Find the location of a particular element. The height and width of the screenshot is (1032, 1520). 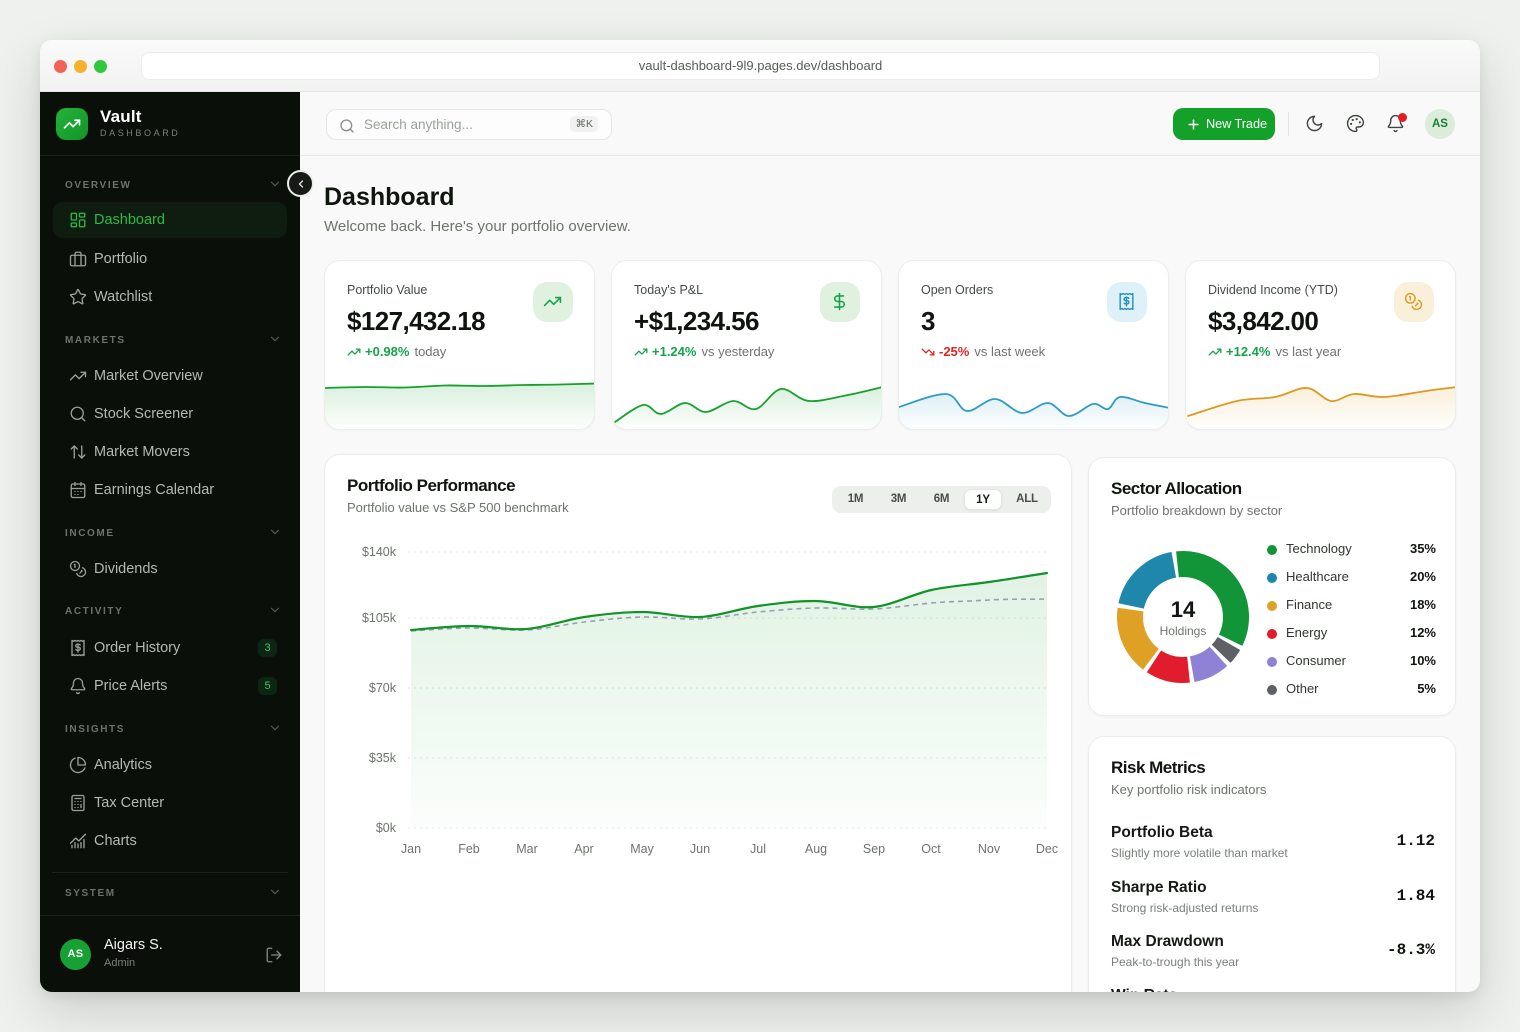

svg-text: Aug is located at coordinates (816, 849).